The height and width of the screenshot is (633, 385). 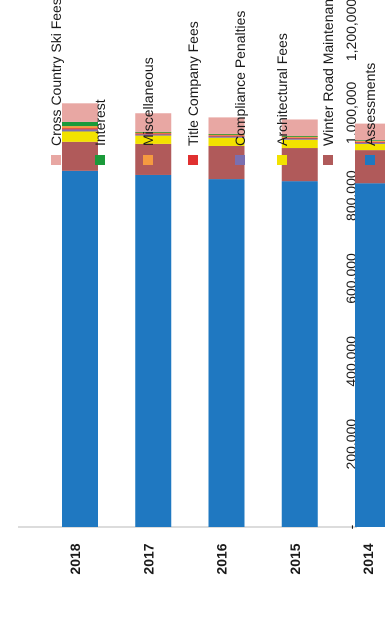 What do you see at coordinates (153, 139) in the screenshot?
I see `bar-segment-architectural-fees-2017` at bounding box center [153, 139].